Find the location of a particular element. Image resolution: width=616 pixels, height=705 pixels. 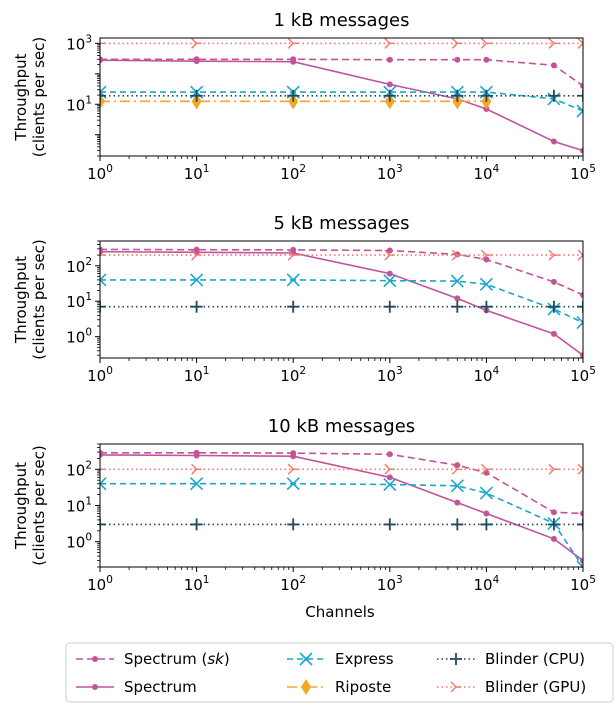

axes-frame is located at coordinates (341, 505).